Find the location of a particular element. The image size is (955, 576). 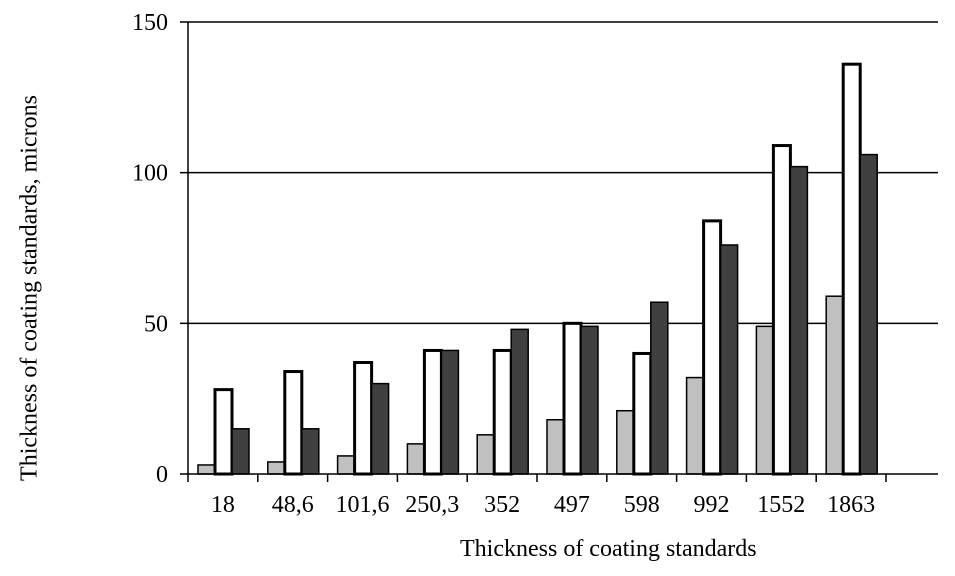

x-tick-label: 598 is located at coordinates (642, 505).